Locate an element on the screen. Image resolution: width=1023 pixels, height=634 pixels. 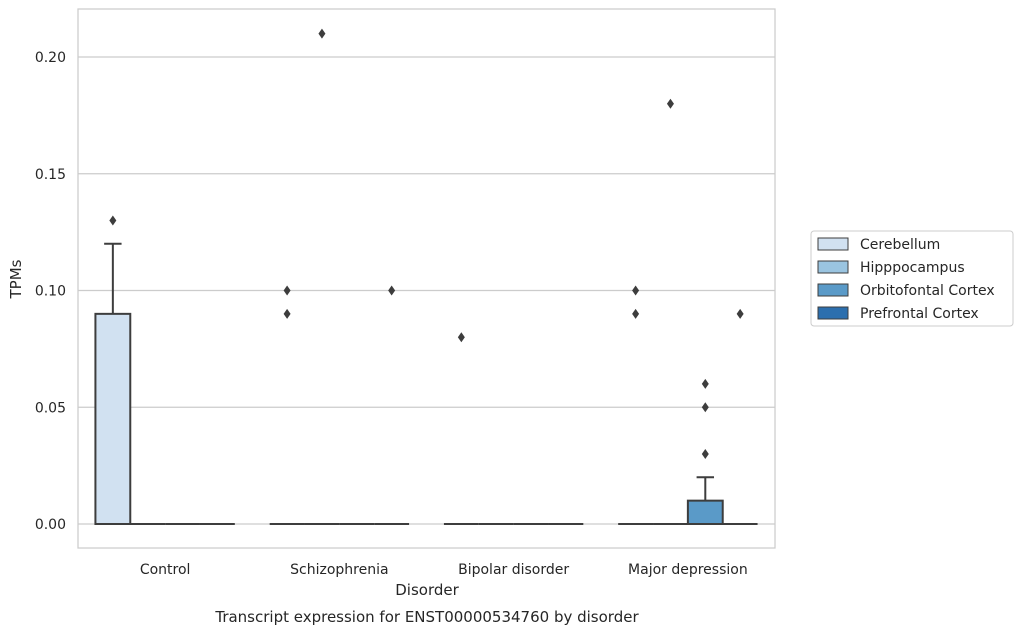
y-tick-label: 0.05 is located at coordinates (50, 408).